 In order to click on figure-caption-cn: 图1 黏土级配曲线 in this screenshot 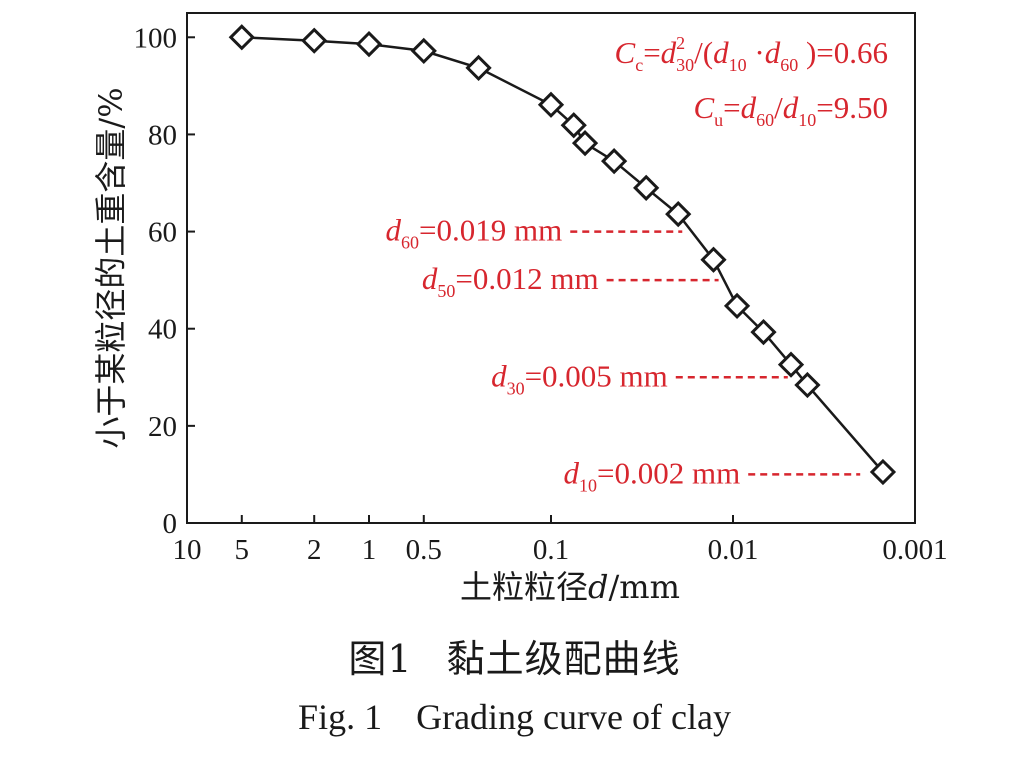, I will do `click(514, 655)`.